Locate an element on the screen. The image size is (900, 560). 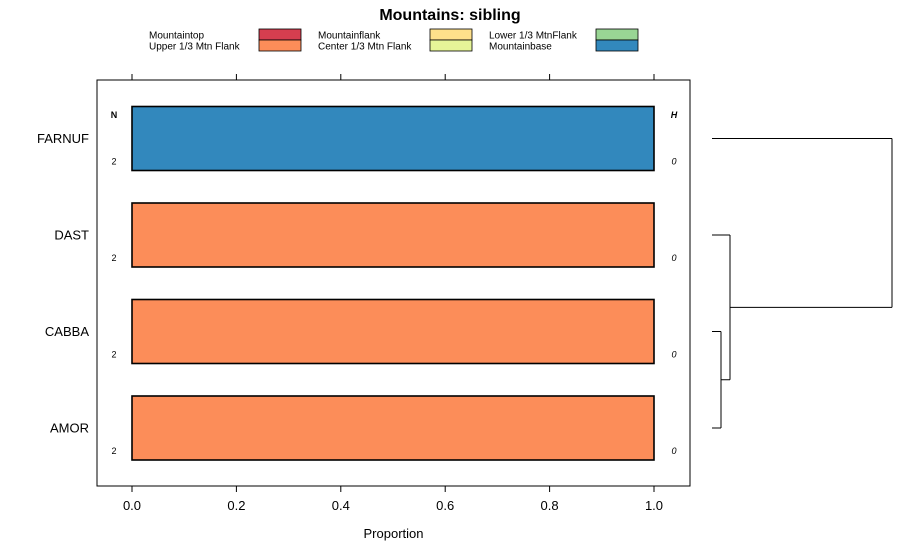
h-column-header: H is located at coordinates (674, 115).